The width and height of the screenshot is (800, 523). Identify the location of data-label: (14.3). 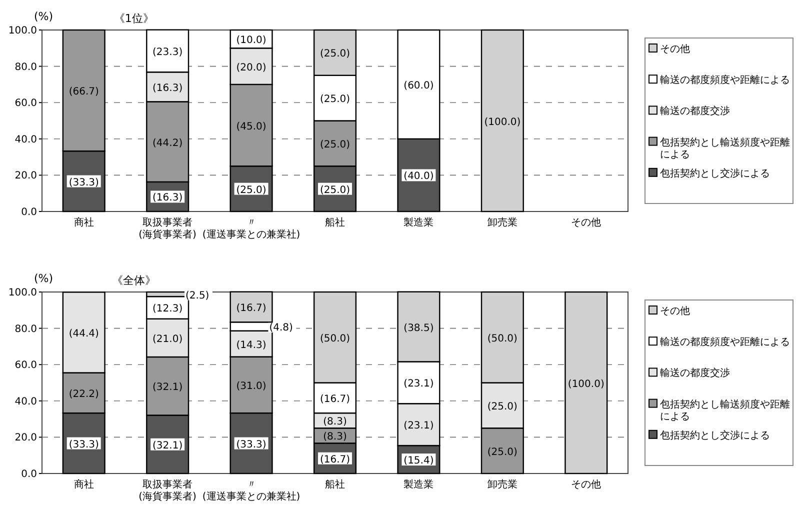
(251, 344).